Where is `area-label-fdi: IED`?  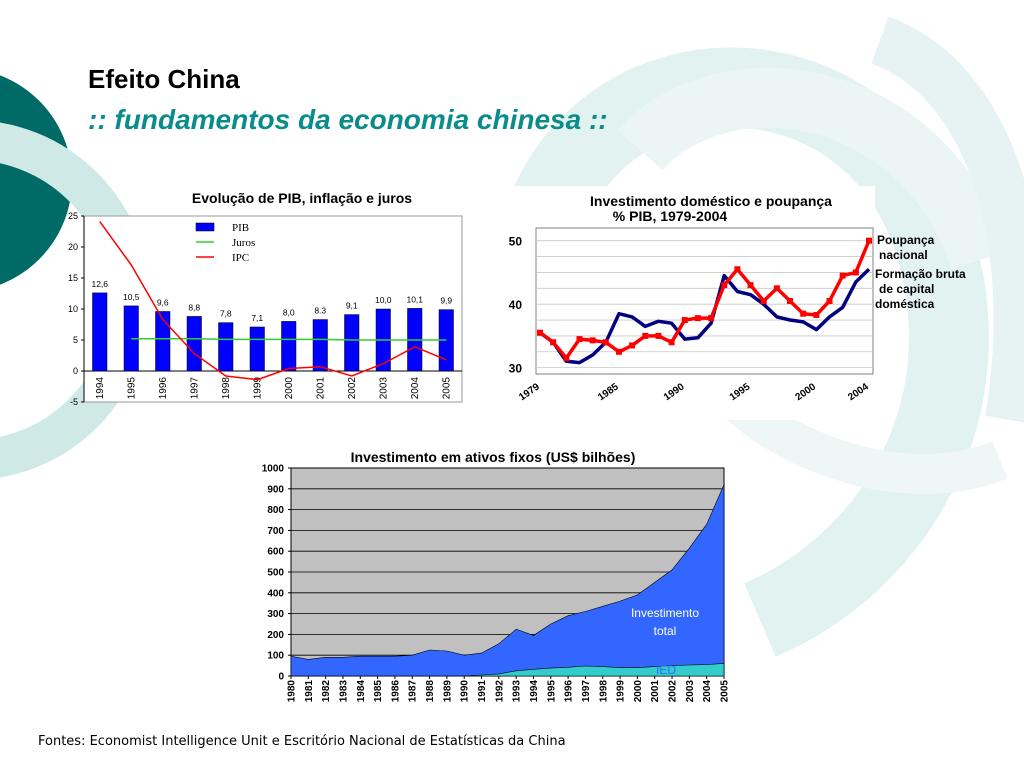
area-label-fdi: IED is located at coordinates (666, 670).